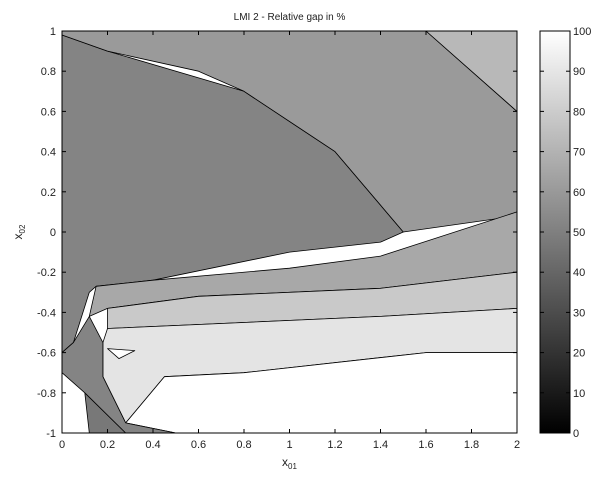 The height and width of the screenshot is (481, 593). I want to click on x-tick-label: 0.8, so click(243, 445).